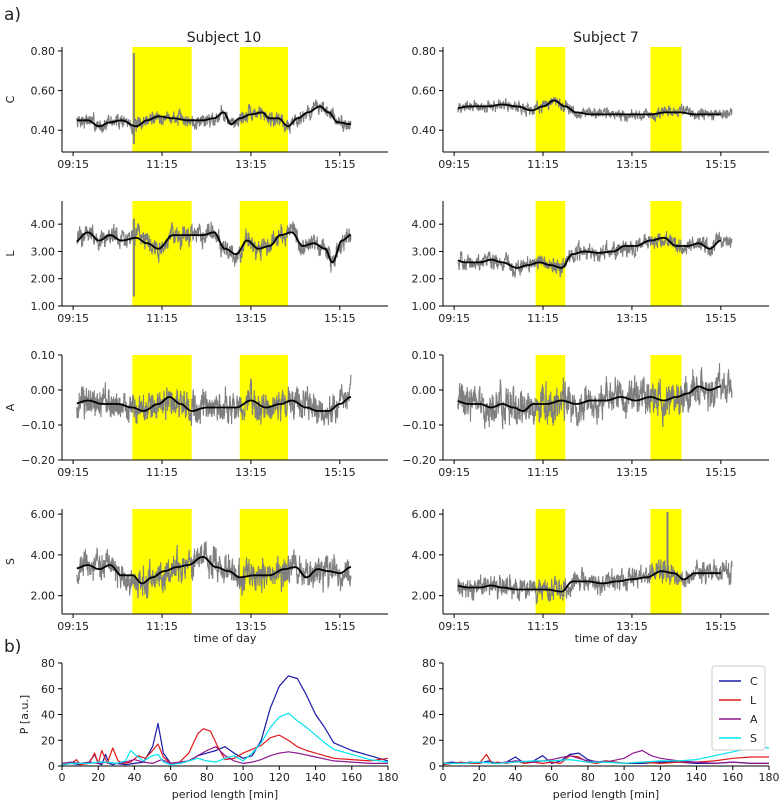 This screenshot has height=805, width=782. Describe the element at coordinates (12, 647) in the screenshot. I see `panel-label-b: b)` at that location.